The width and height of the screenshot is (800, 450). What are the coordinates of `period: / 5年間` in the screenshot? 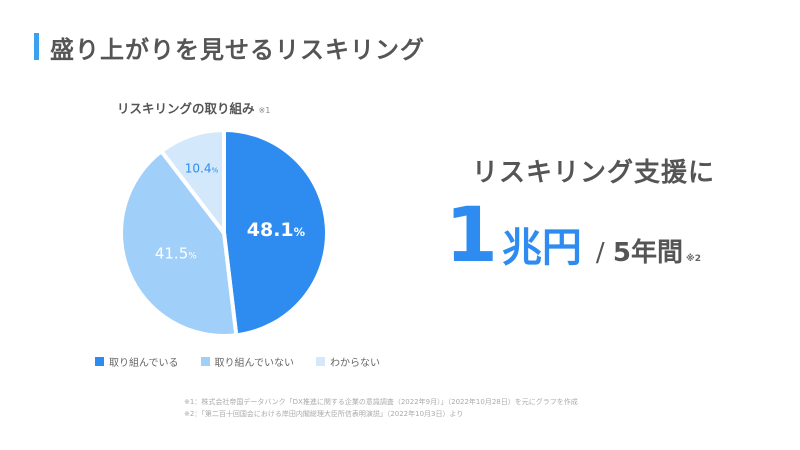 It's located at (639, 250).